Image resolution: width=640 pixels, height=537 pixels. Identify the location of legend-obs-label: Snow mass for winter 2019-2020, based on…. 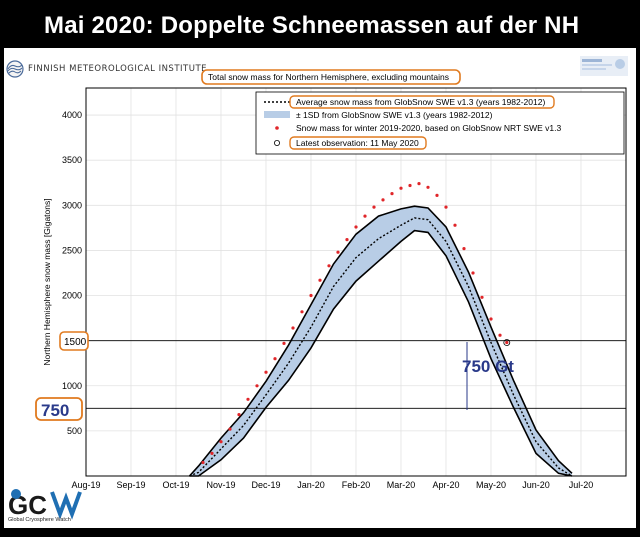
(428, 128).